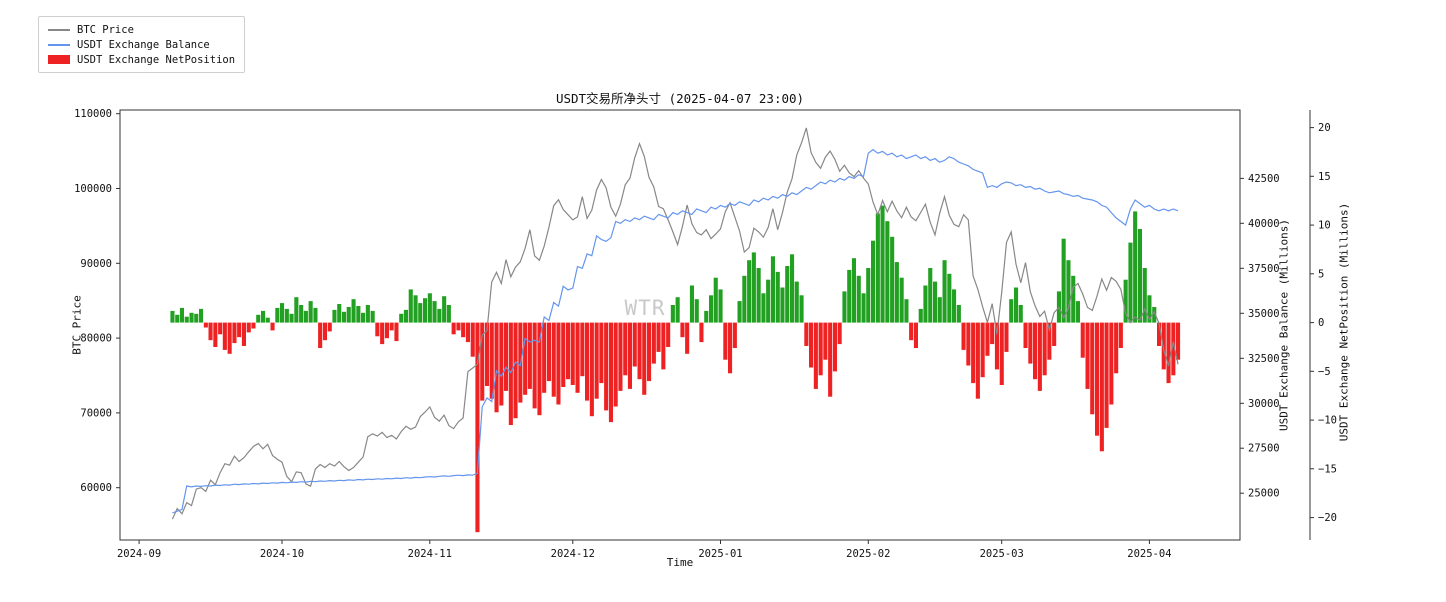 Image resolution: width=1446 pixels, height=602 pixels. Describe the element at coordinates (96, 488) in the screenshot. I see `svg-text: 60000` at that location.